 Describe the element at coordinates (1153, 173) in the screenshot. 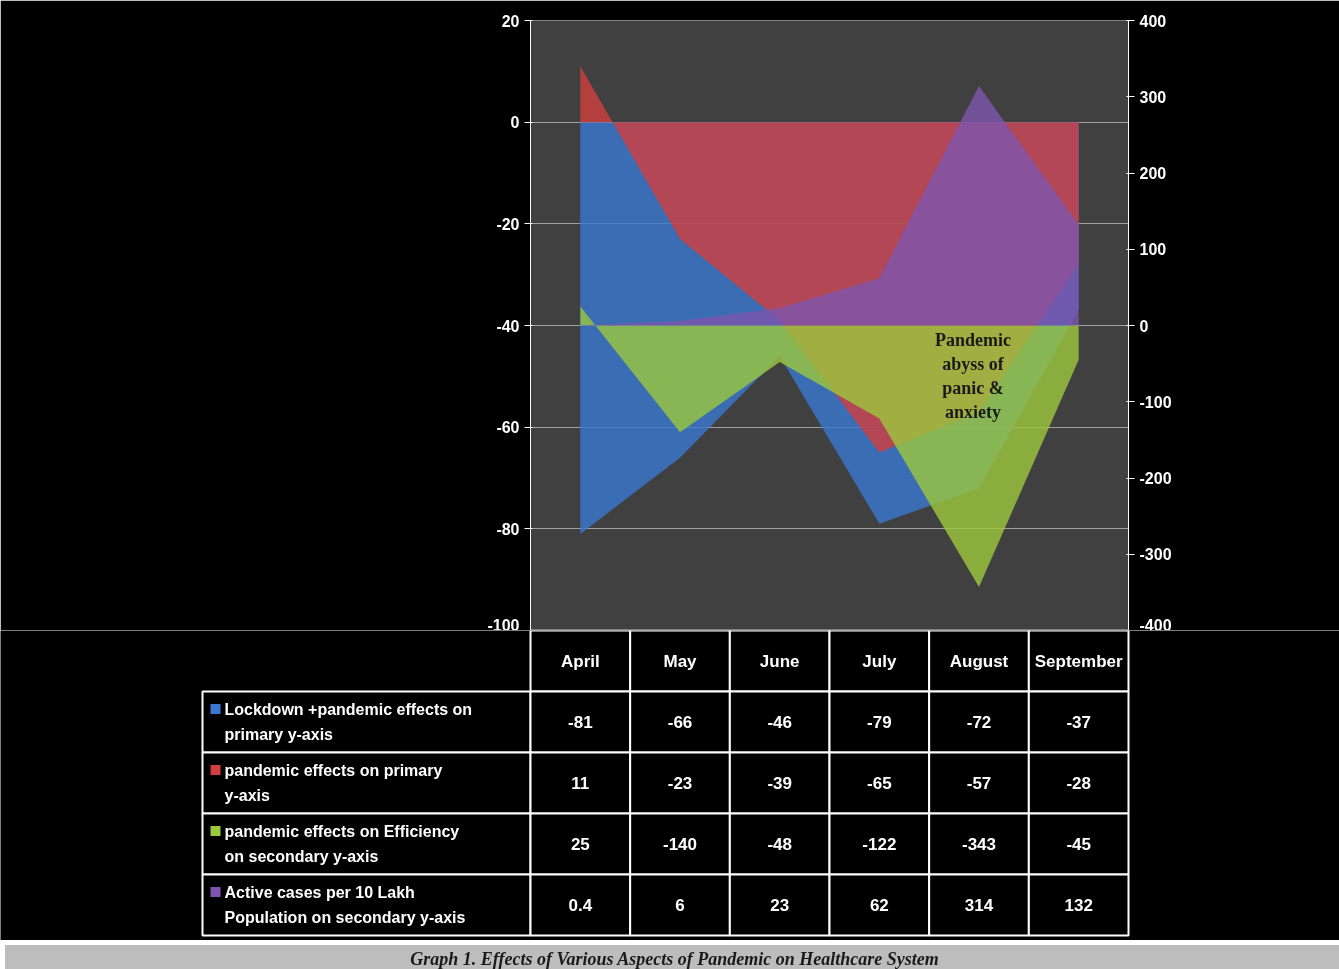

I see `y2-tick-label: 200` at that location.